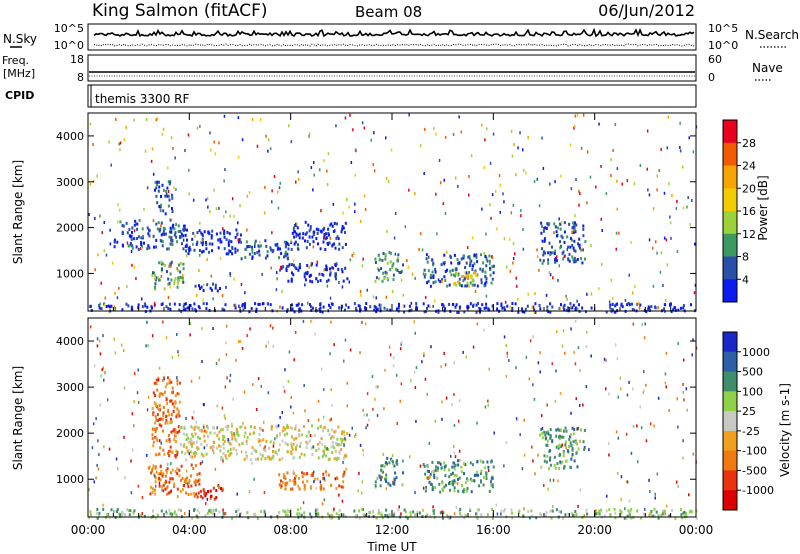 This screenshot has width=800, height=554. Describe the element at coordinates (730, 132) in the screenshot. I see `power-colorbar-swatch` at that location.